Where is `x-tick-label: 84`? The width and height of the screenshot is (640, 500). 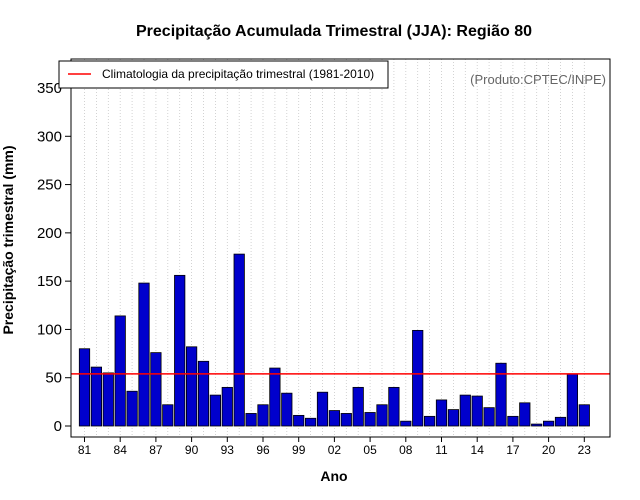 x-tick-label: 84 is located at coordinates (121, 450).